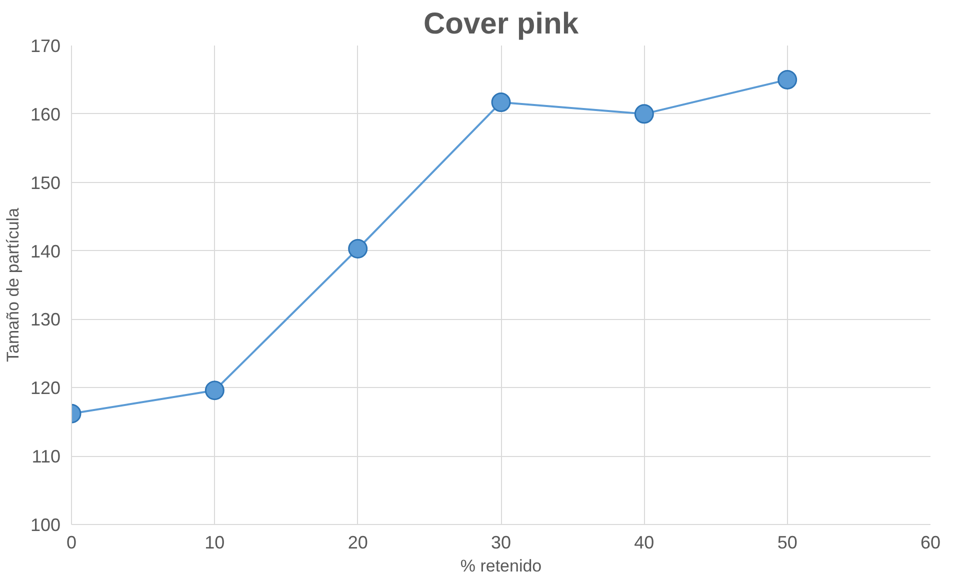 The width and height of the screenshot is (956, 578). I want to click on x-tick-label: 10, so click(214, 542).